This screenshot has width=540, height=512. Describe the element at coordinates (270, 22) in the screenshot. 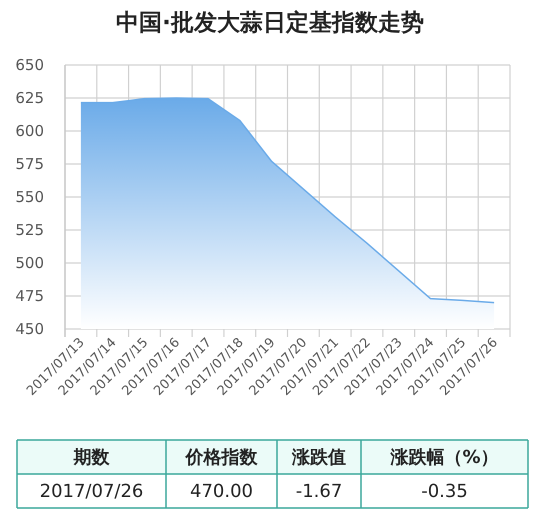

I see `chart-title: 中国·批发大蒜日定基指数走势` at that location.